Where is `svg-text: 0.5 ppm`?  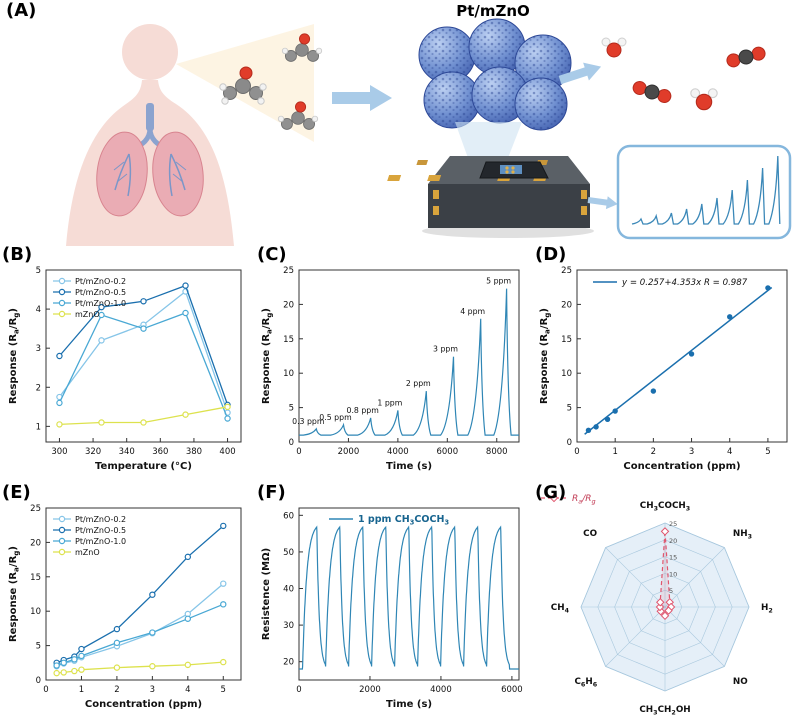 svg-text: 0.5 ppm is located at coordinates (335, 417).